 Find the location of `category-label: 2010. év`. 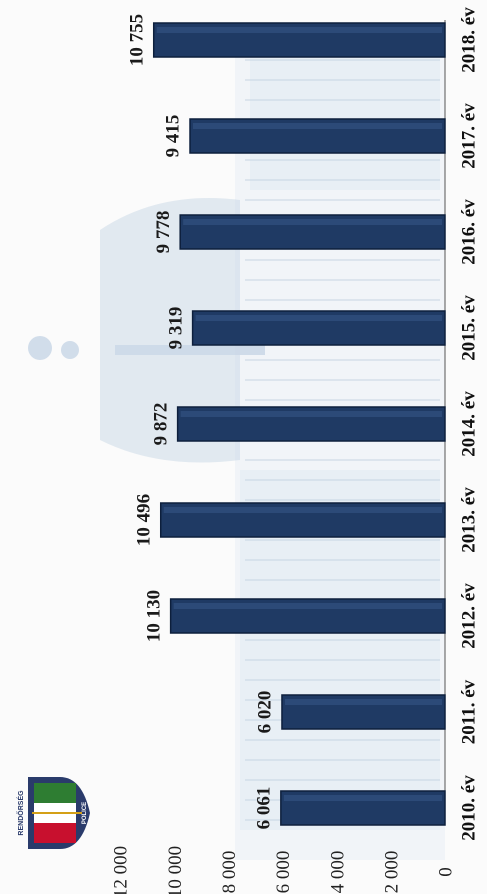

category-label: 2010. év is located at coordinates (469, 808).